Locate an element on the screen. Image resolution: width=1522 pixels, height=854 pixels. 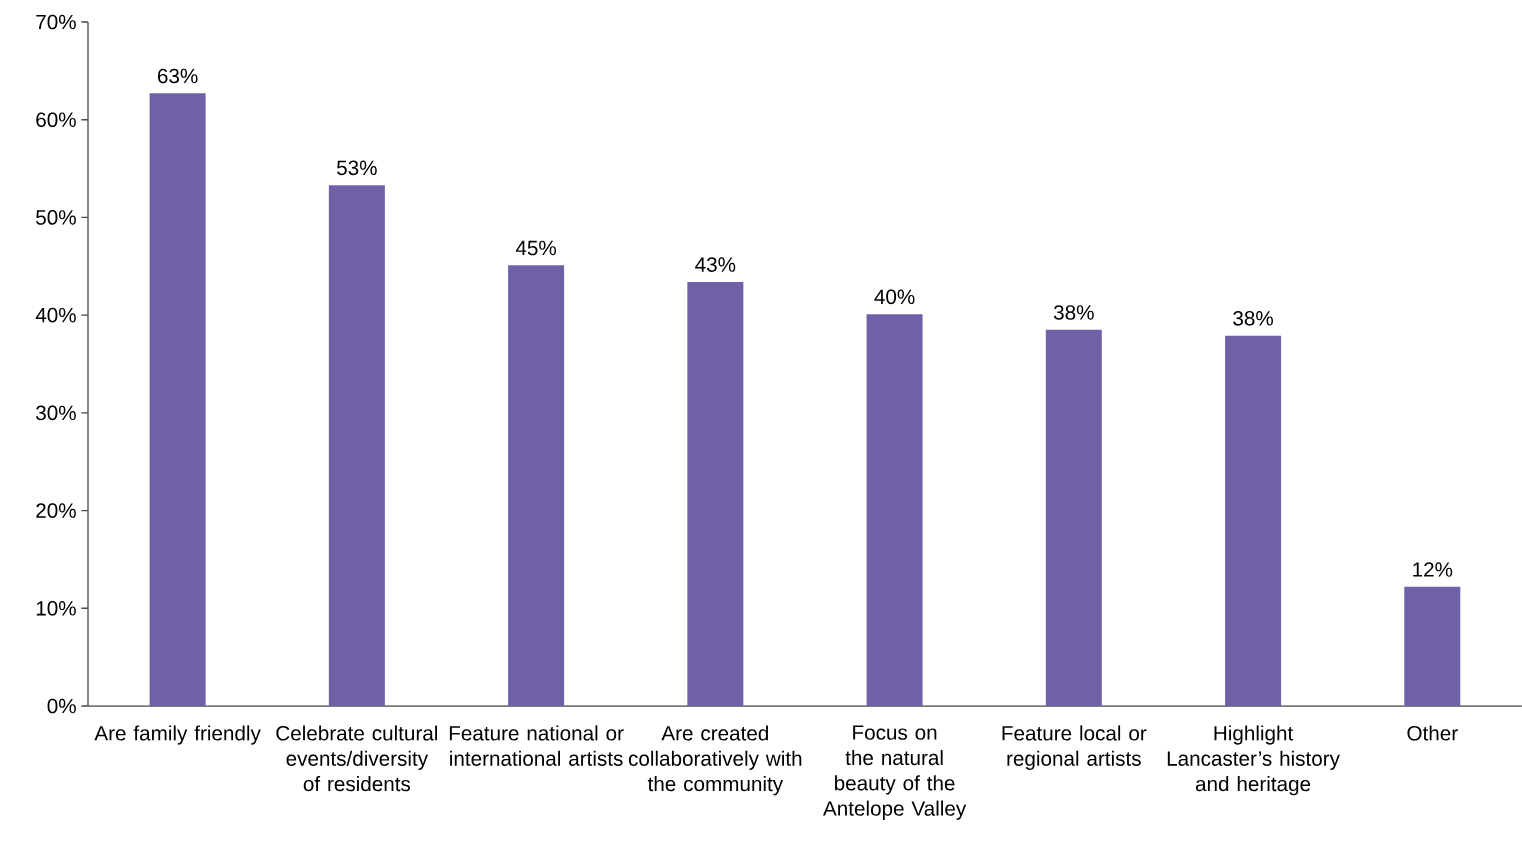
x-tick-label: Are created collaboratively with the community is located at coordinates (715, 760).